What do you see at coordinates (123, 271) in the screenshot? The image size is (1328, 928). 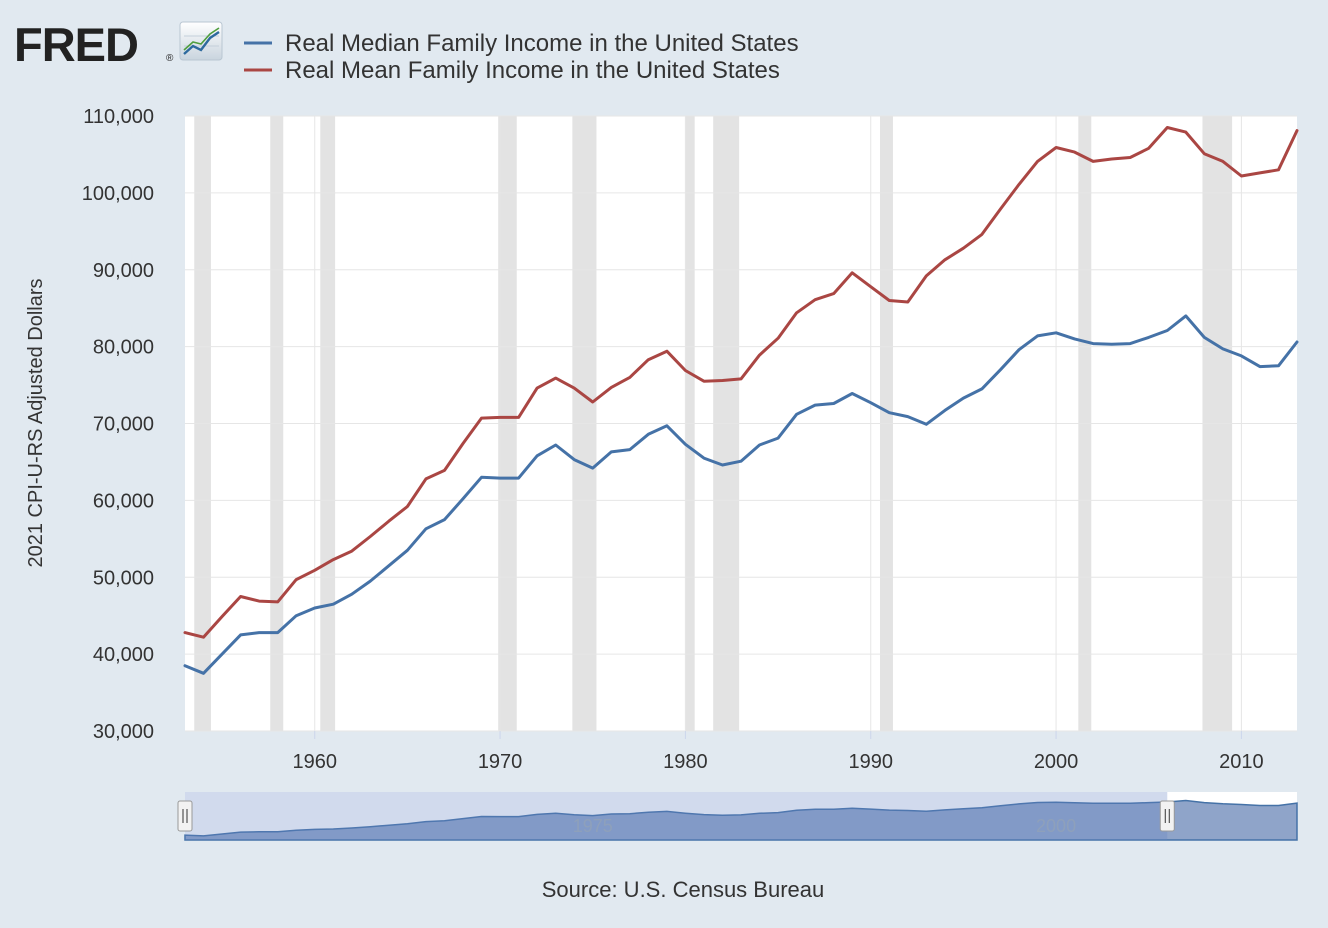 I see `y-tick-label: 90,000` at bounding box center [123, 271].